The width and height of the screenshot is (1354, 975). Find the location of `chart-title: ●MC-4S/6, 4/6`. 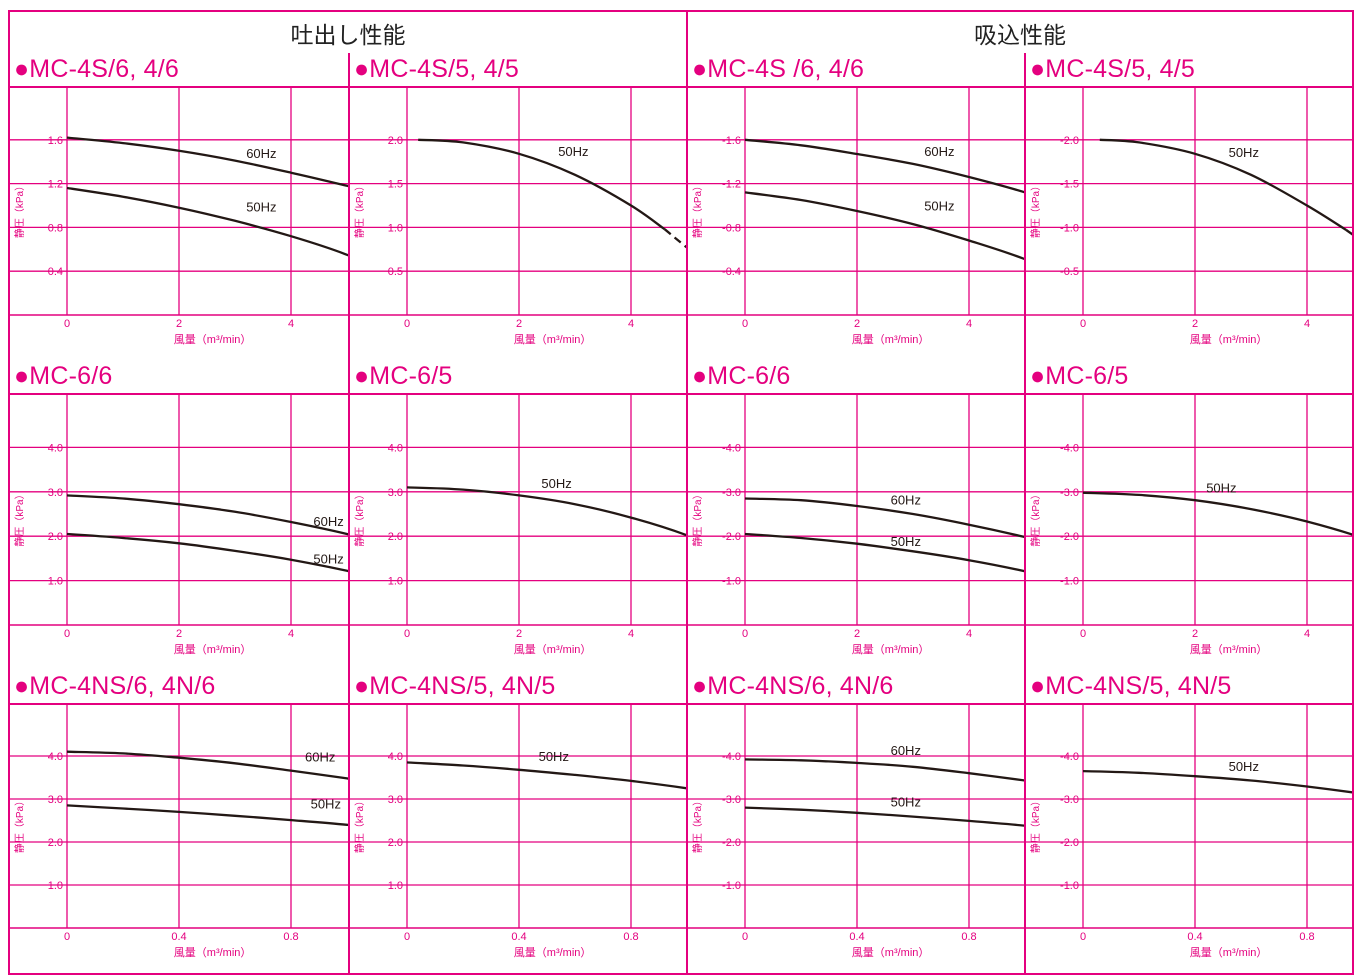

chart-title: ●MC-4S/6, 4/6 is located at coordinates (179, 70).